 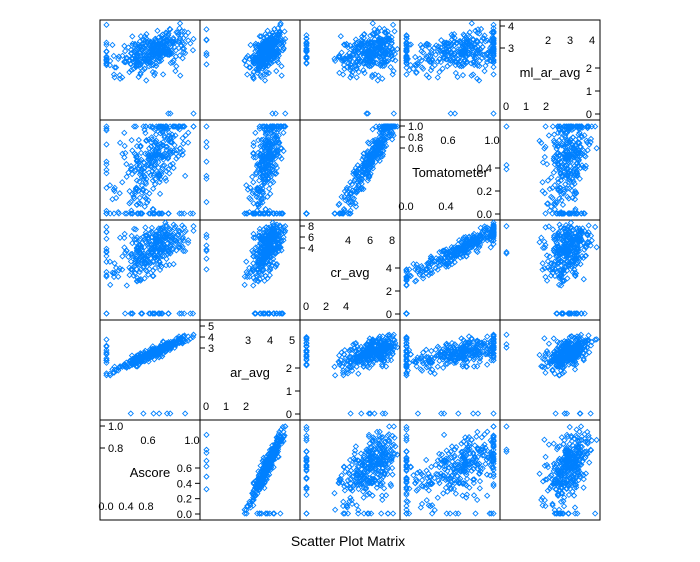 What do you see at coordinates (211, 327) in the screenshot?
I see `diagonal-tick-label: 5` at bounding box center [211, 327].